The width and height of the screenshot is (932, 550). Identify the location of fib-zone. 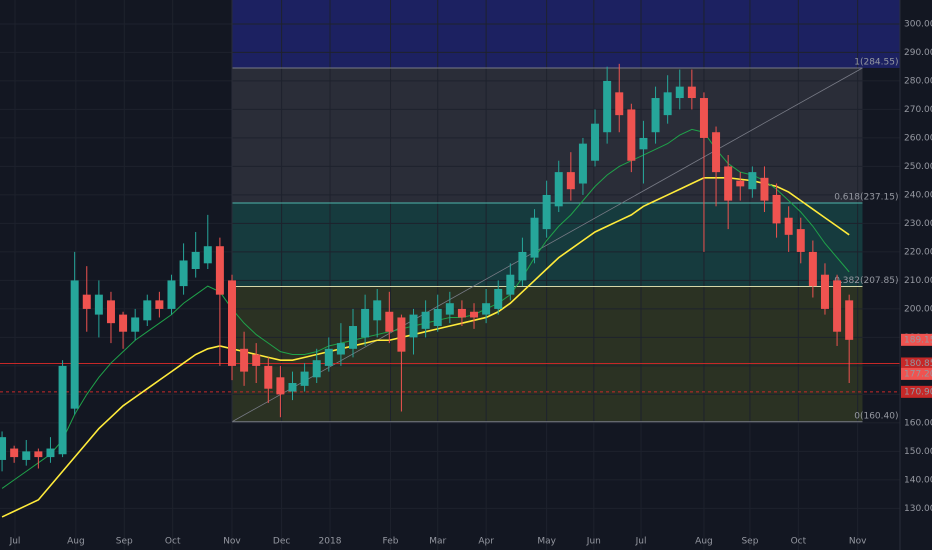
(565, 34).